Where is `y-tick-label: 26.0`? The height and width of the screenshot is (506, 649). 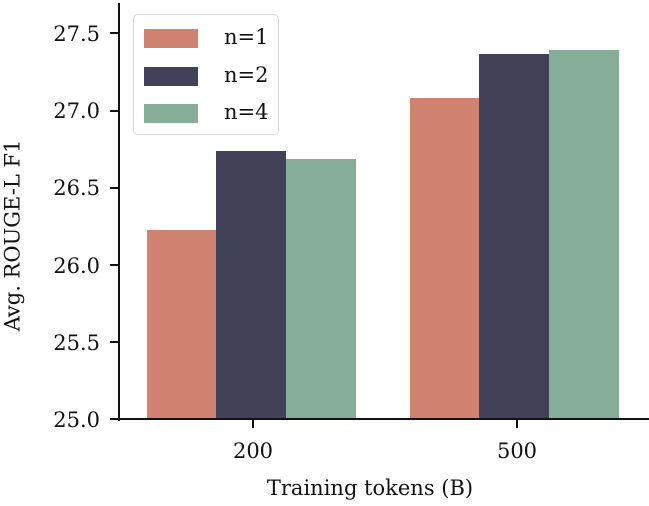 y-tick-label: 26.0 is located at coordinates (76, 266).